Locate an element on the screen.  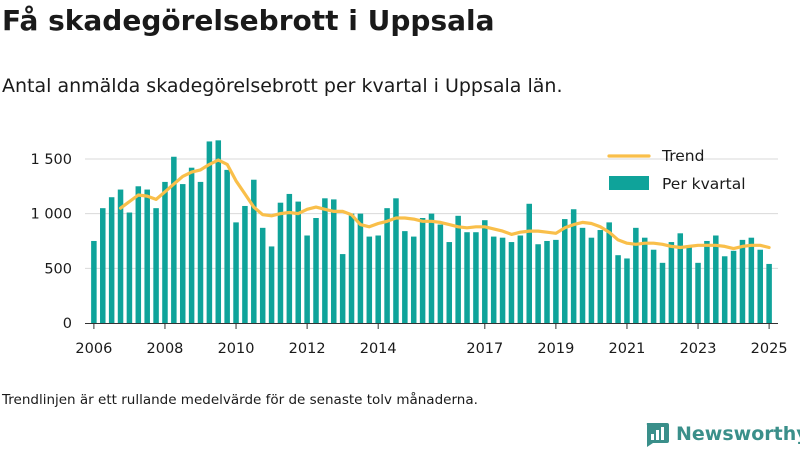
x-tick-label: 2017 is located at coordinates (484, 349).